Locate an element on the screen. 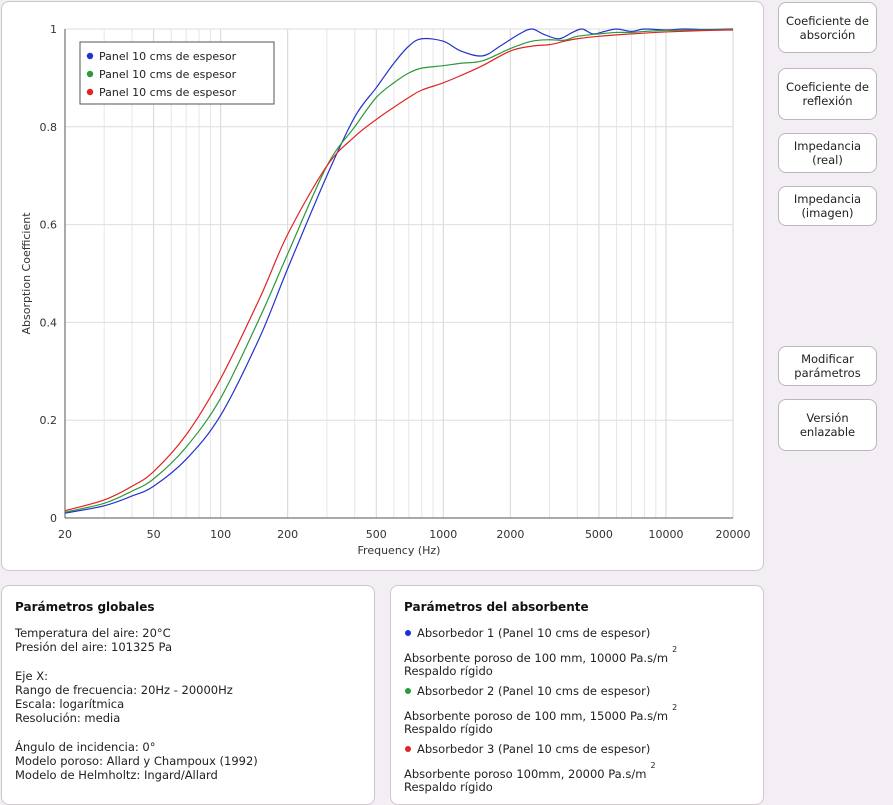 The height and width of the screenshot is (805, 893). absorber-1-dot is located at coordinates (408, 633).